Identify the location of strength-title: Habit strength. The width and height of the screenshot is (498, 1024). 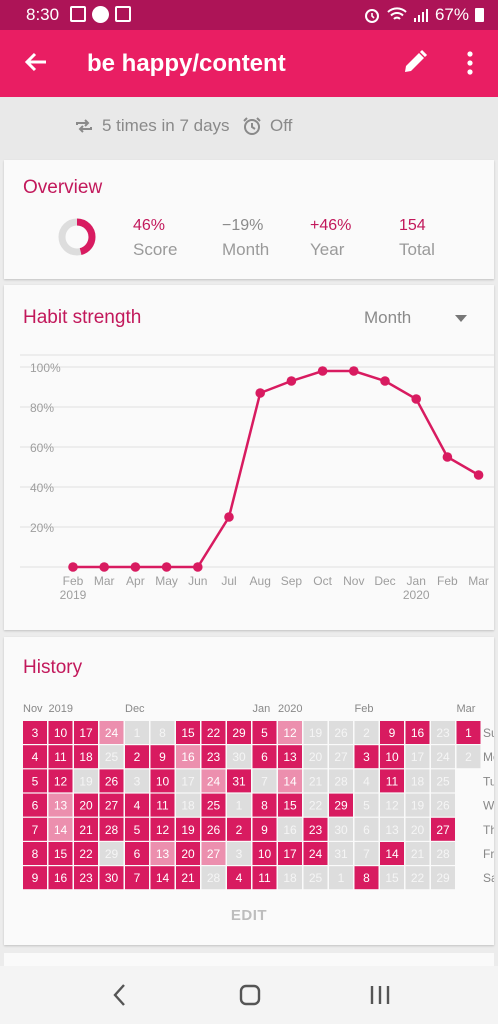
(82, 317).